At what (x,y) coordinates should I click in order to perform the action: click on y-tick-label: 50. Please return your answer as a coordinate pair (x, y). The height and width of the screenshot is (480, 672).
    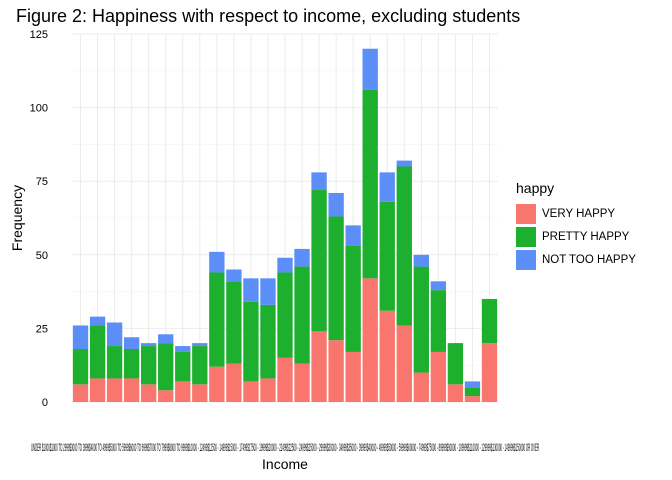
    Looking at the image, I should click on (42, 256).